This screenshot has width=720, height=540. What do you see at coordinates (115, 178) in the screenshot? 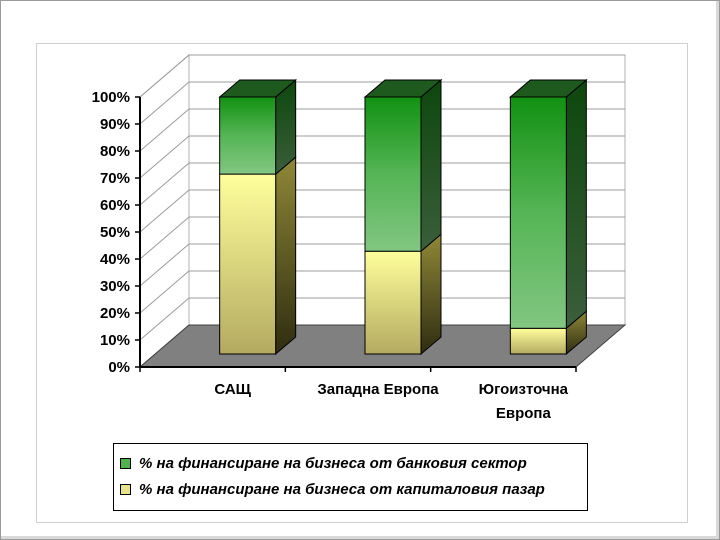
I see `y-tick-label: 70%` at bounding box center [115, 178].